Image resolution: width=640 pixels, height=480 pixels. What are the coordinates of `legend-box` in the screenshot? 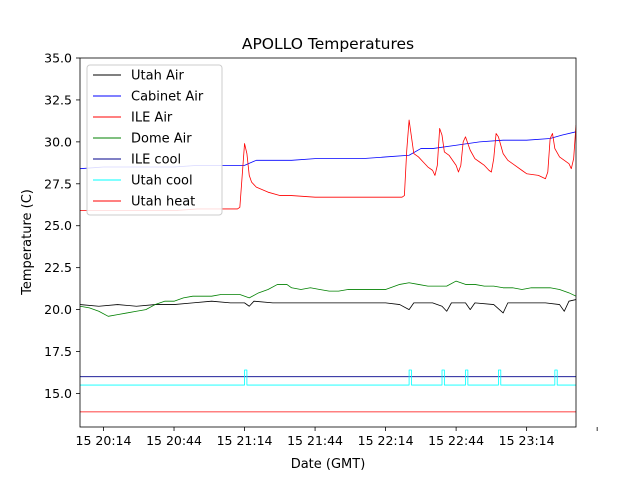 It's located at (154, 140).